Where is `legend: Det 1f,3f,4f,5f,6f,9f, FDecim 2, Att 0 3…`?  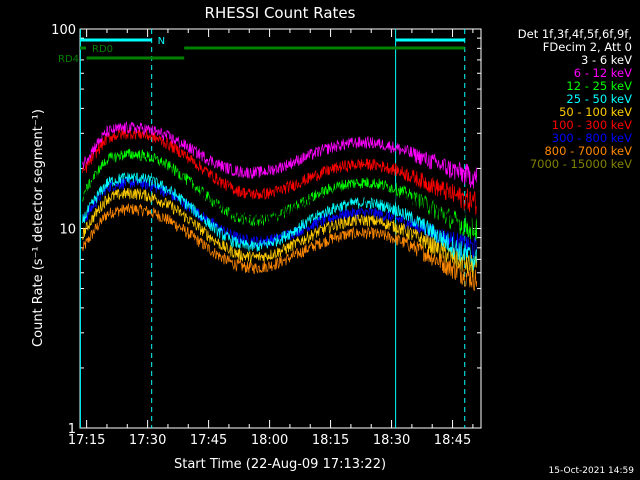
legend: Det 1f,3f,4f,5f,6f,9f, FDecim 2, Att 0 3… is located at coordinates (575, 99).